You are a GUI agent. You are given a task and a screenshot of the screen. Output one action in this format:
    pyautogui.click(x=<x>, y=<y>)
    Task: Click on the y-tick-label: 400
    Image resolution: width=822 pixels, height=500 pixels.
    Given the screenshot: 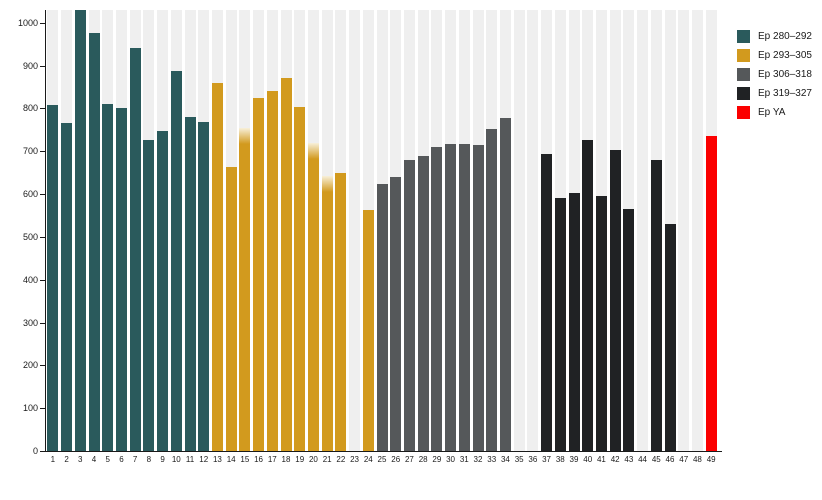 What is the action you would take?
    pyautogui.click(x=30, y=279)
    